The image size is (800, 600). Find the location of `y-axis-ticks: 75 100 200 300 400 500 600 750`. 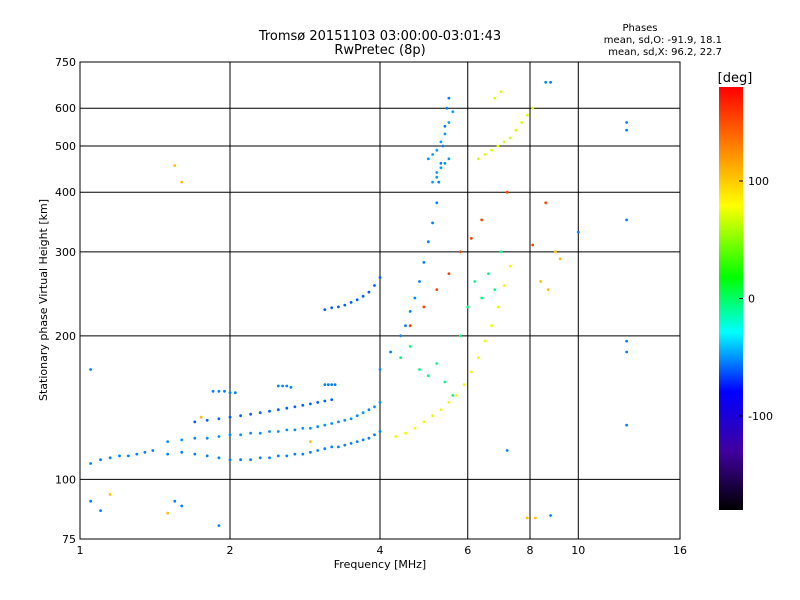

y-axis-ticks: 75 100 200 300 400 500 600 750 is located at coordinates (65, 301).